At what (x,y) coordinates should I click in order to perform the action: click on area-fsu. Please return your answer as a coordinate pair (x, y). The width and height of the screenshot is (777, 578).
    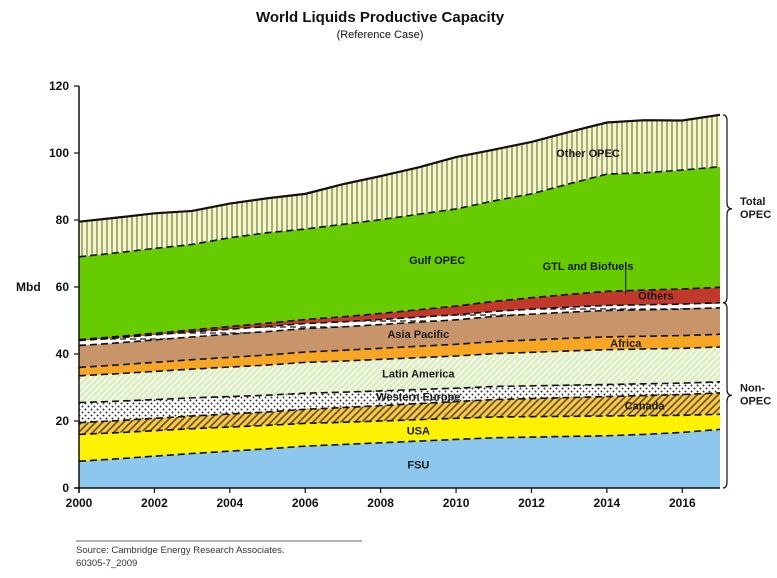
    Looking at the image, I should click on (399, 458).